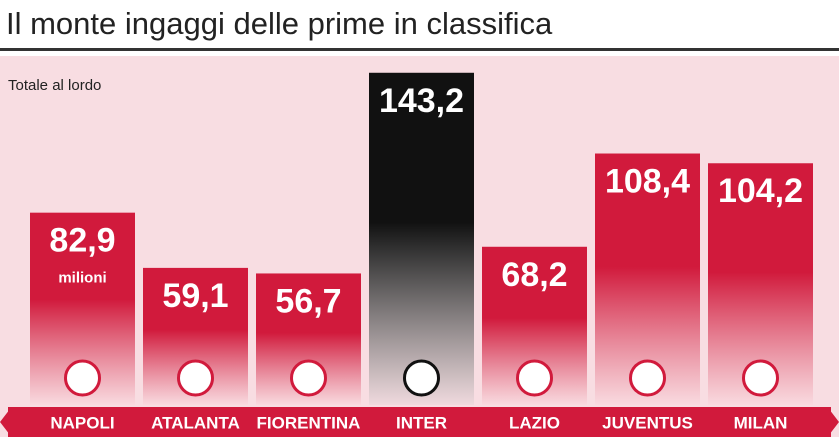  Describe the element at coordinates (308, 301) in the screenshot. I see `value-label: 56,7` at that location.